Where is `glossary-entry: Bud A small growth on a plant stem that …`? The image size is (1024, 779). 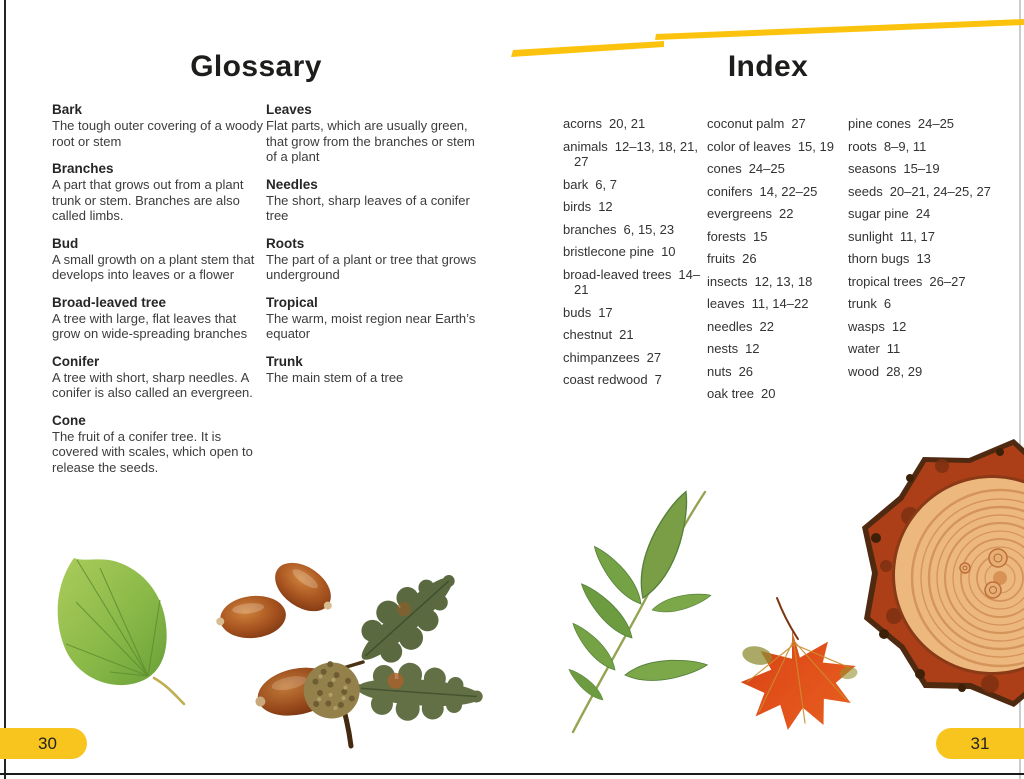
glossary-entry: Bud A small growth on a plant stem that … is located at coordinates (158, 259).